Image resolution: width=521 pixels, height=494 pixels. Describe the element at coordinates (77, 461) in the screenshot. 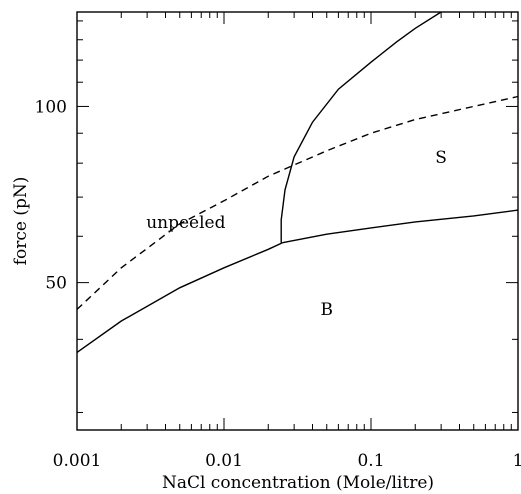

I see `x-tick-label: 0.001` at that location.